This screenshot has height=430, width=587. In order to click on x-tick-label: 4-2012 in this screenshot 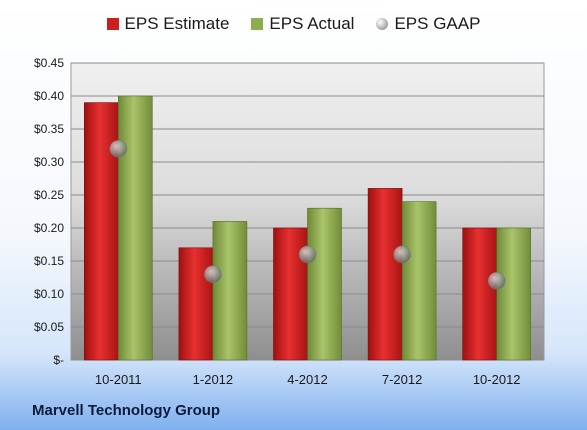, I will do `click(307, 379)`.